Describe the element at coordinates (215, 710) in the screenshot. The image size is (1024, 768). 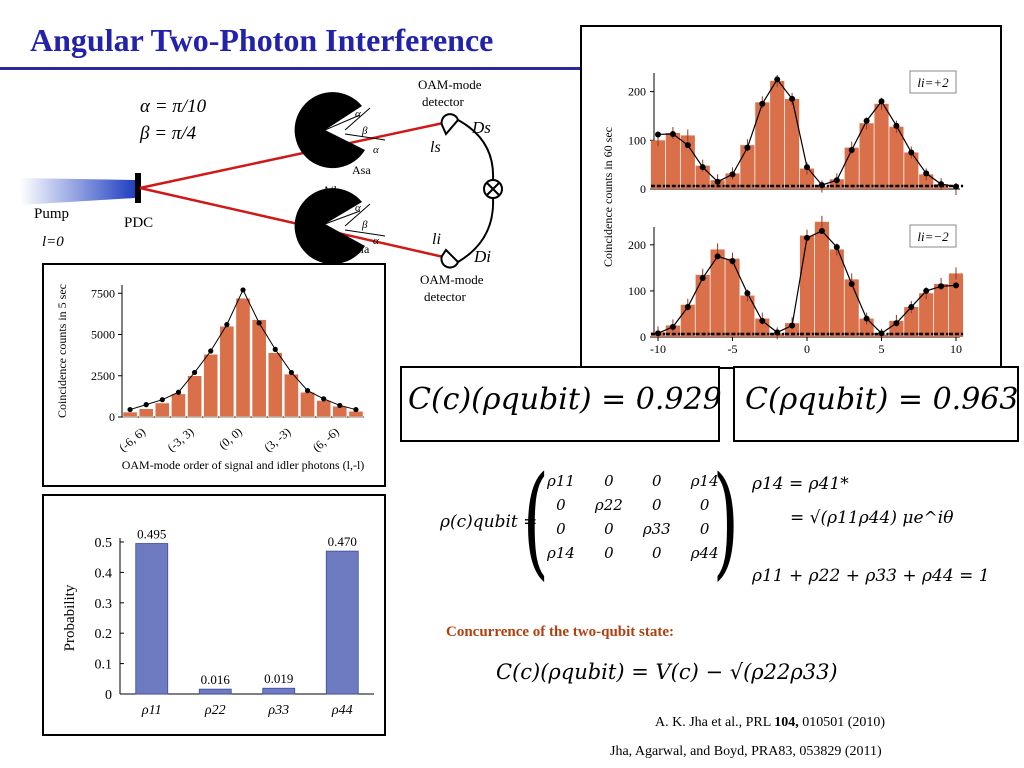
I see `x-tick-label: ρ22` at that location.